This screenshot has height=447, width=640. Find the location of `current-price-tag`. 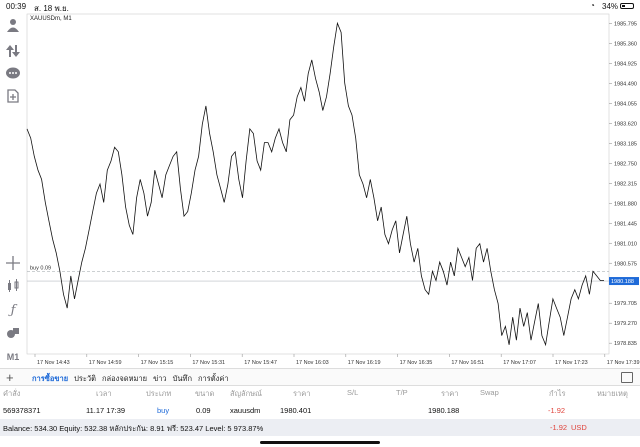

current-price-tag is located at coordinates (624, 281).